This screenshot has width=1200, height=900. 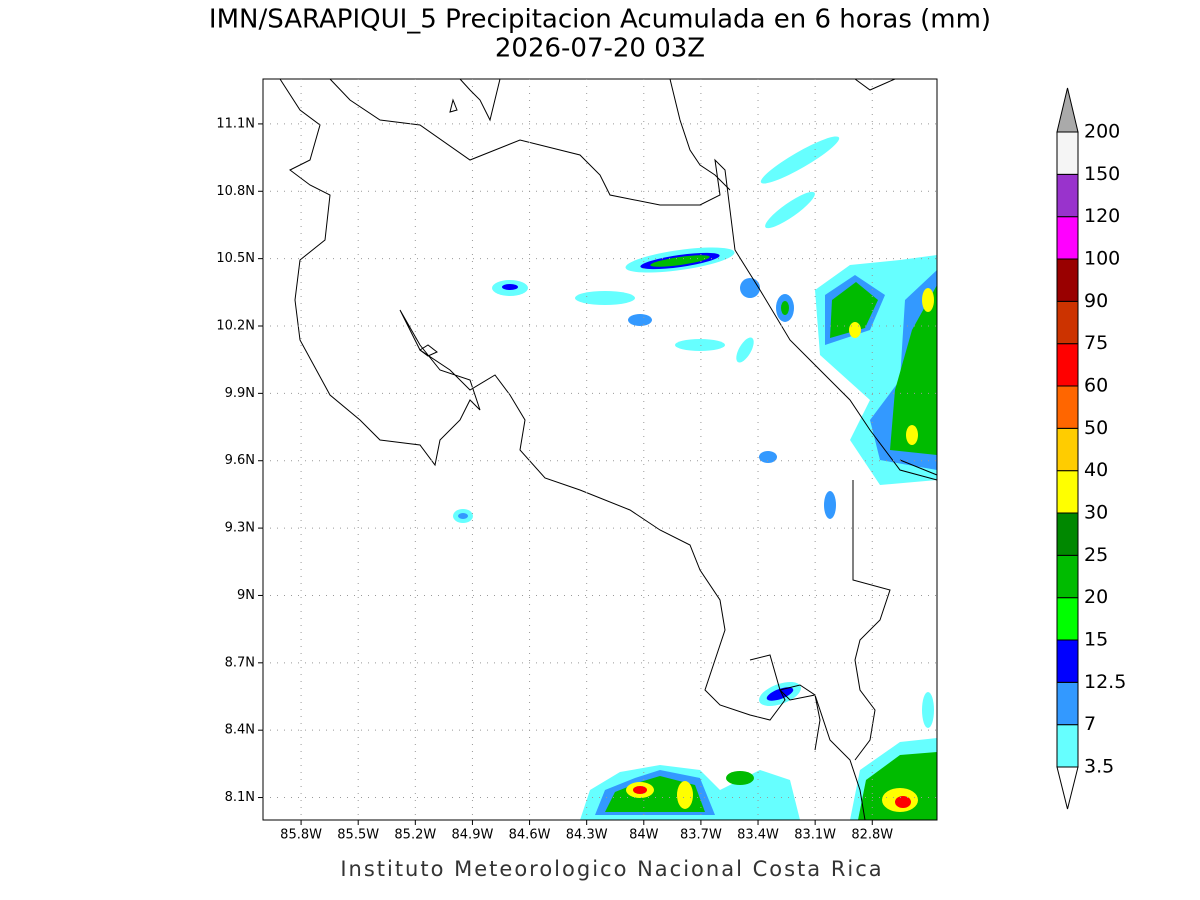 I want to click on x-tick-label: 84W, so click(x=644, y=835).